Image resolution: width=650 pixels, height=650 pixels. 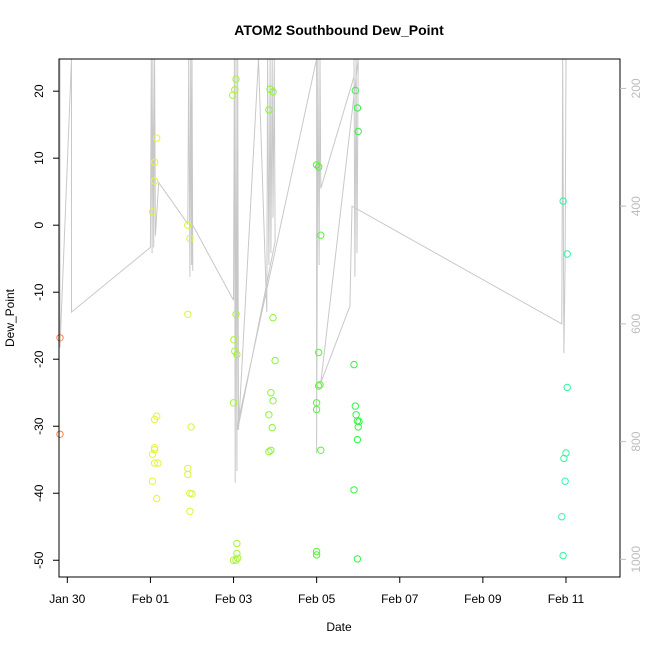 What do you see at coordinates (39, 91) in the screenshot?
I see `y-tick-label: 20` at bounding box center [39, 91].